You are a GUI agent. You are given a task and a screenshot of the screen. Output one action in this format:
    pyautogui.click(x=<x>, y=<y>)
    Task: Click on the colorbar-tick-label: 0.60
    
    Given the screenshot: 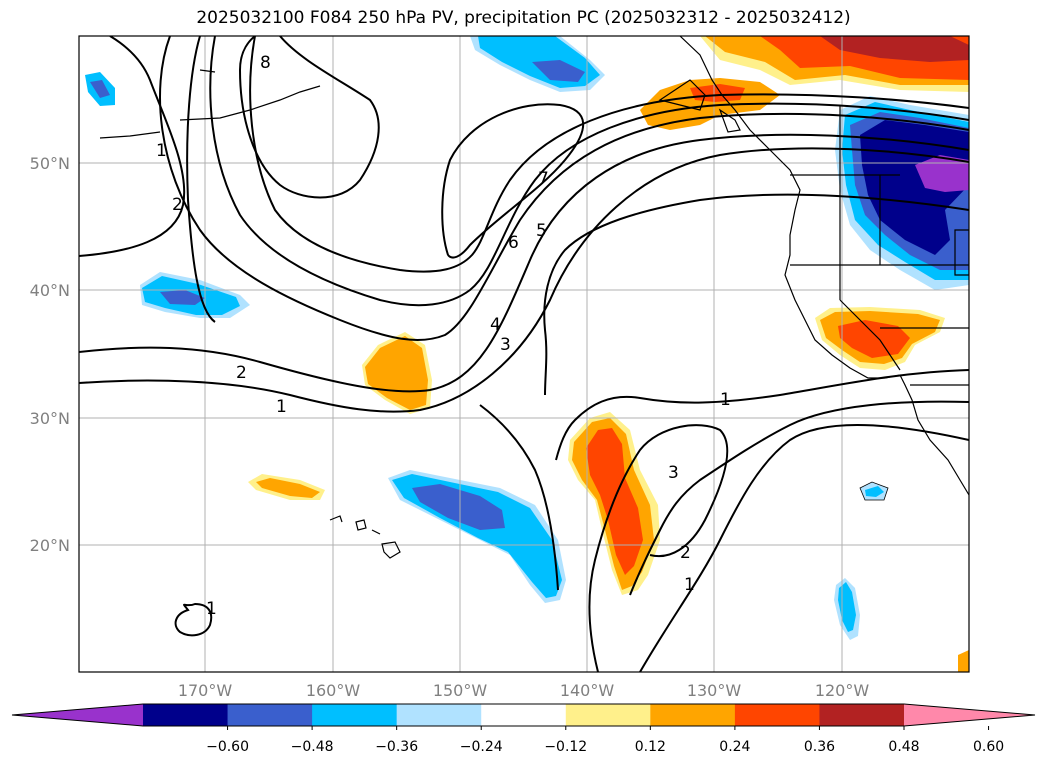 What is the action you would take?
    pyautogui.click(x=988, y=747)
    